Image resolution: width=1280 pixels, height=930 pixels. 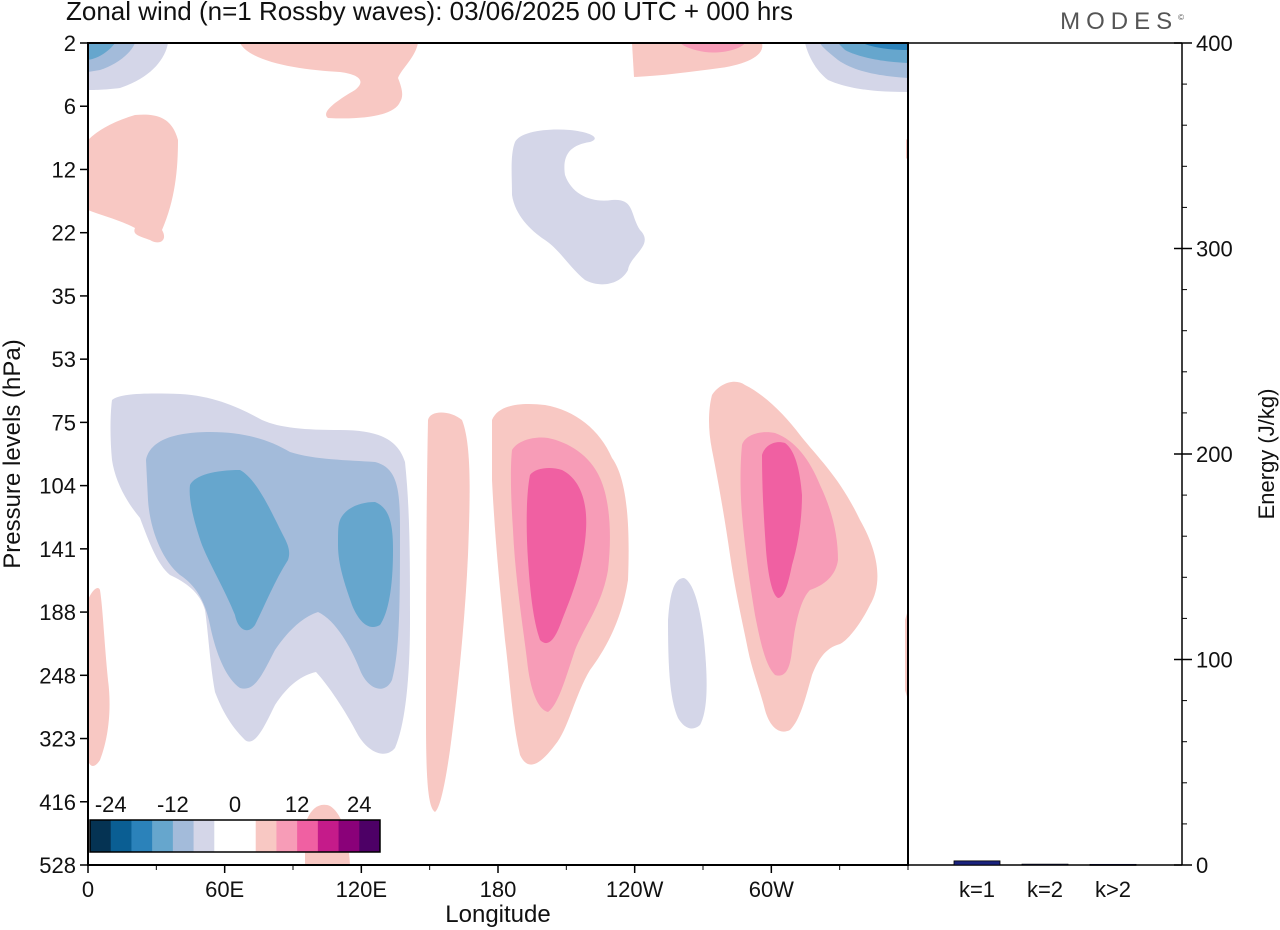 I want to click on colorbar-label-12: 12, so click(x=297, y=804).